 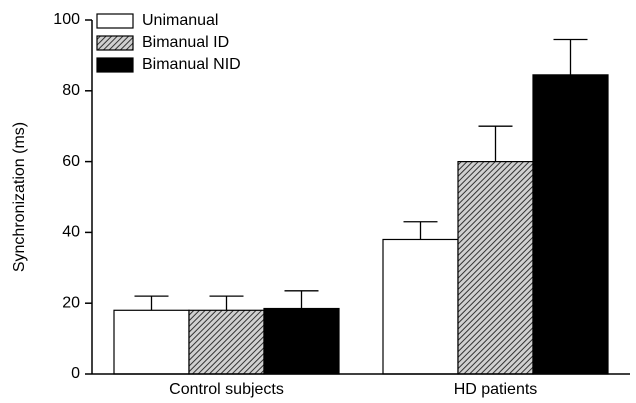 I want to click on y-tick-label: 80, so click(x=71, y=90).